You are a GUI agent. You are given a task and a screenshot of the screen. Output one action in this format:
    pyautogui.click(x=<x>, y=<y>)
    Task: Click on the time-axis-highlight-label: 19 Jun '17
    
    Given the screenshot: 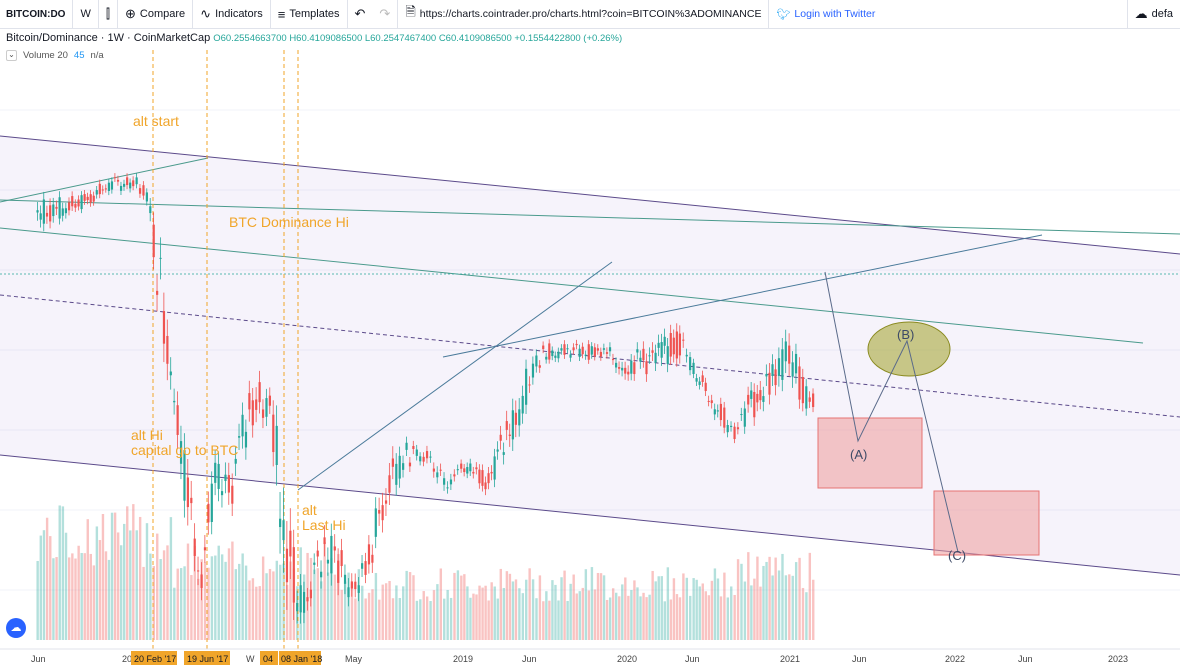 What is the action you would take?
    pyautogui.click(x=207, y=659)
    